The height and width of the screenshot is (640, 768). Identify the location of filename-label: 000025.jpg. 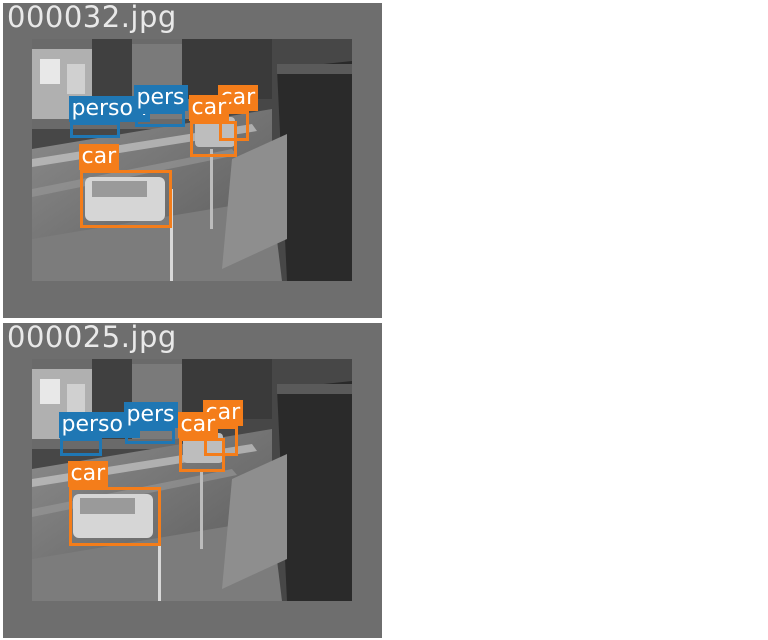
(92, 338).